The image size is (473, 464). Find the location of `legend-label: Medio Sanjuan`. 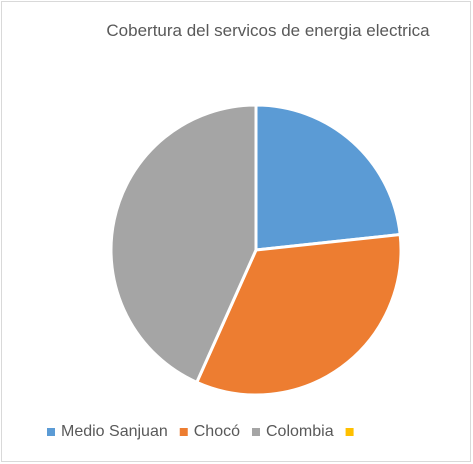

legend-label: Medio Sanjuan is located at coordinates (114, 431).